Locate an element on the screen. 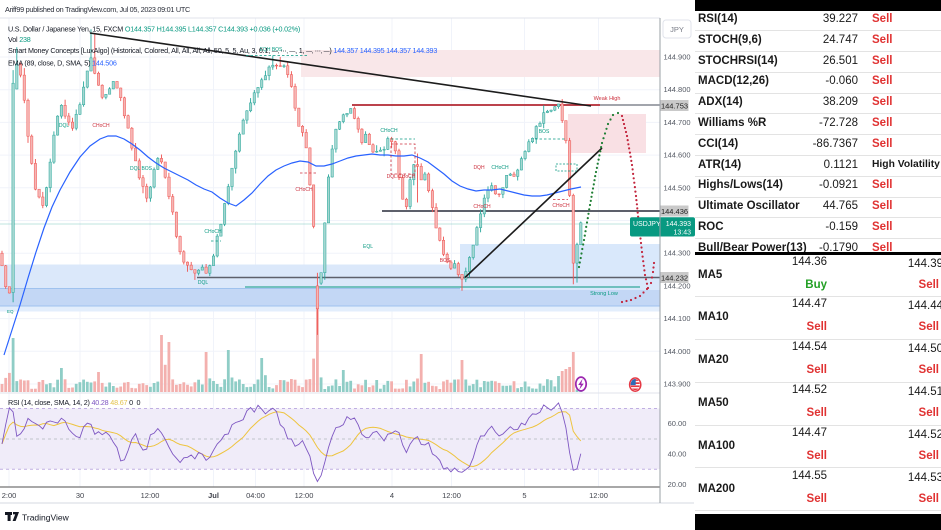  svg-text: 143.900 is located at coordinates (676, 384).